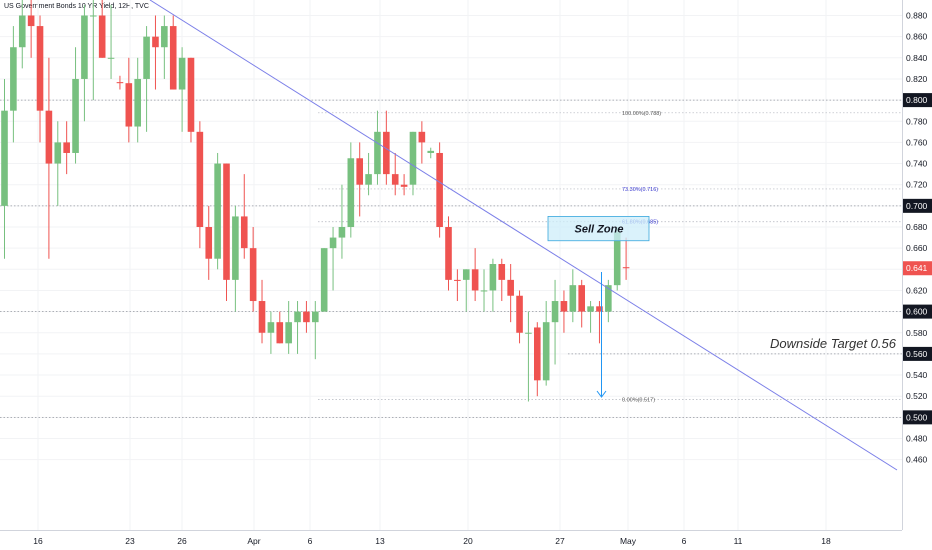  I want to click on y-tick-label: 0.580, so click(917, 333).